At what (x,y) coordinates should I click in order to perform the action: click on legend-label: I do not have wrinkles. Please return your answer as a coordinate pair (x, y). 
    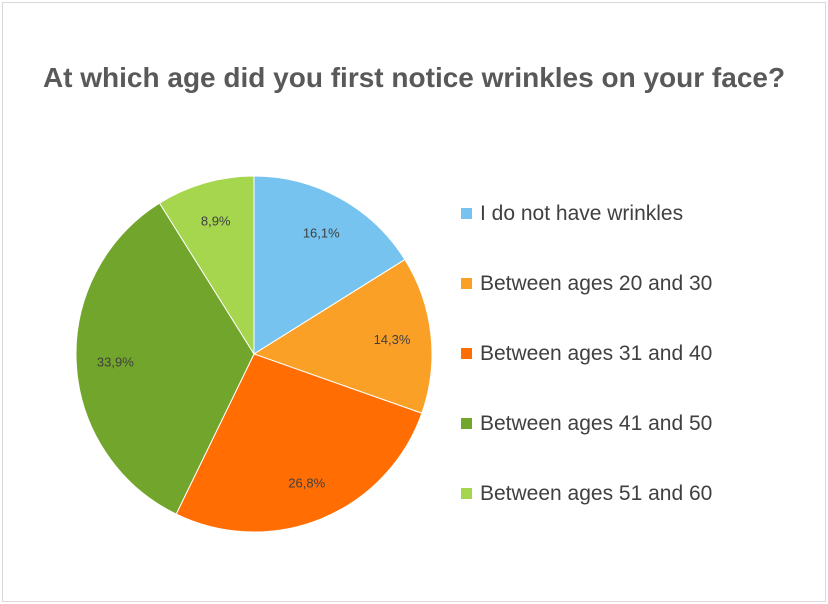
    Looking at the image, I should click on (582, 213).